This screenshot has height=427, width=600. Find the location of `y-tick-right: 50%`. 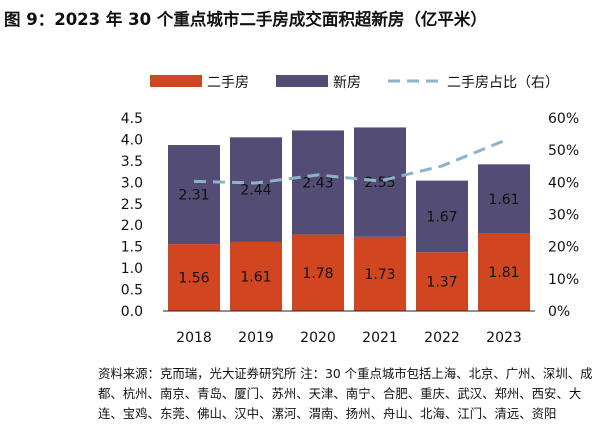

y-tick-right: 50% is located at coordinates (563, 151).